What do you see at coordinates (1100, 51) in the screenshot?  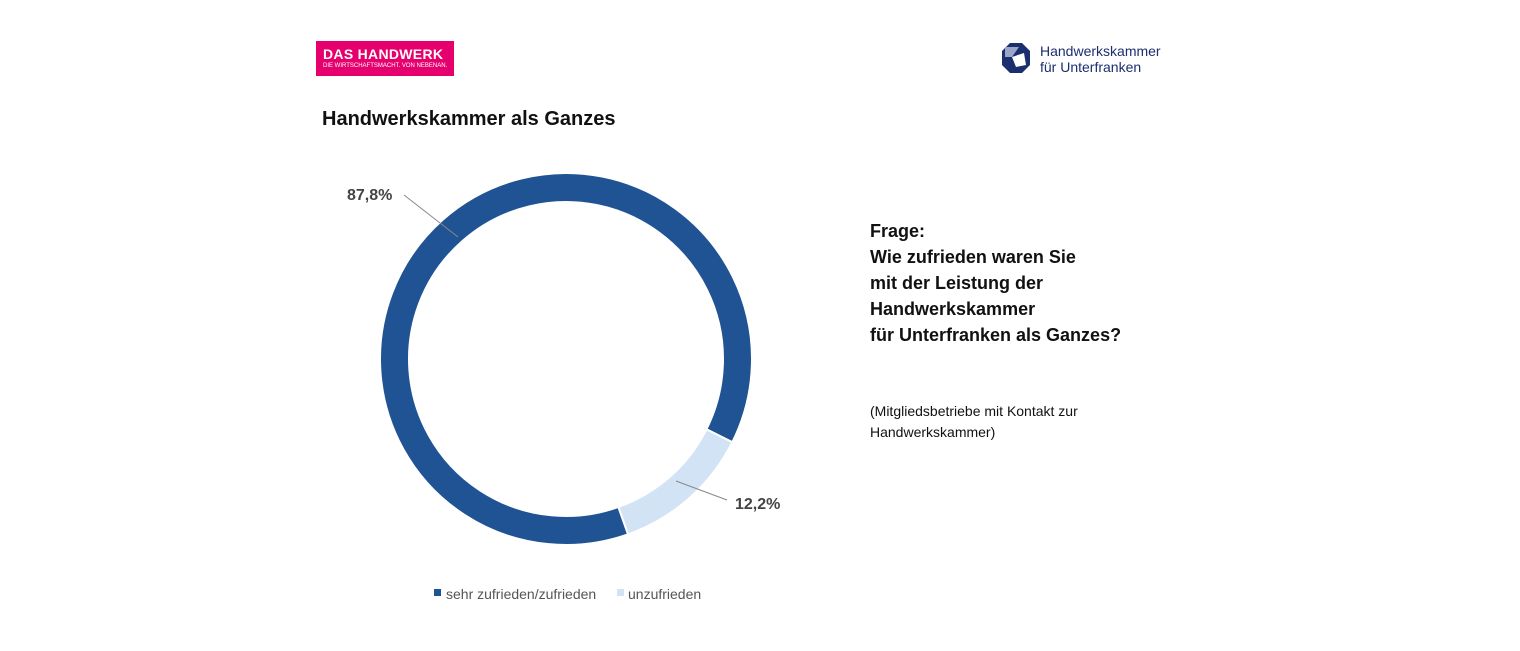 I see `logo-line1: Handwerkskammer` at bounding box center [1100, 51].